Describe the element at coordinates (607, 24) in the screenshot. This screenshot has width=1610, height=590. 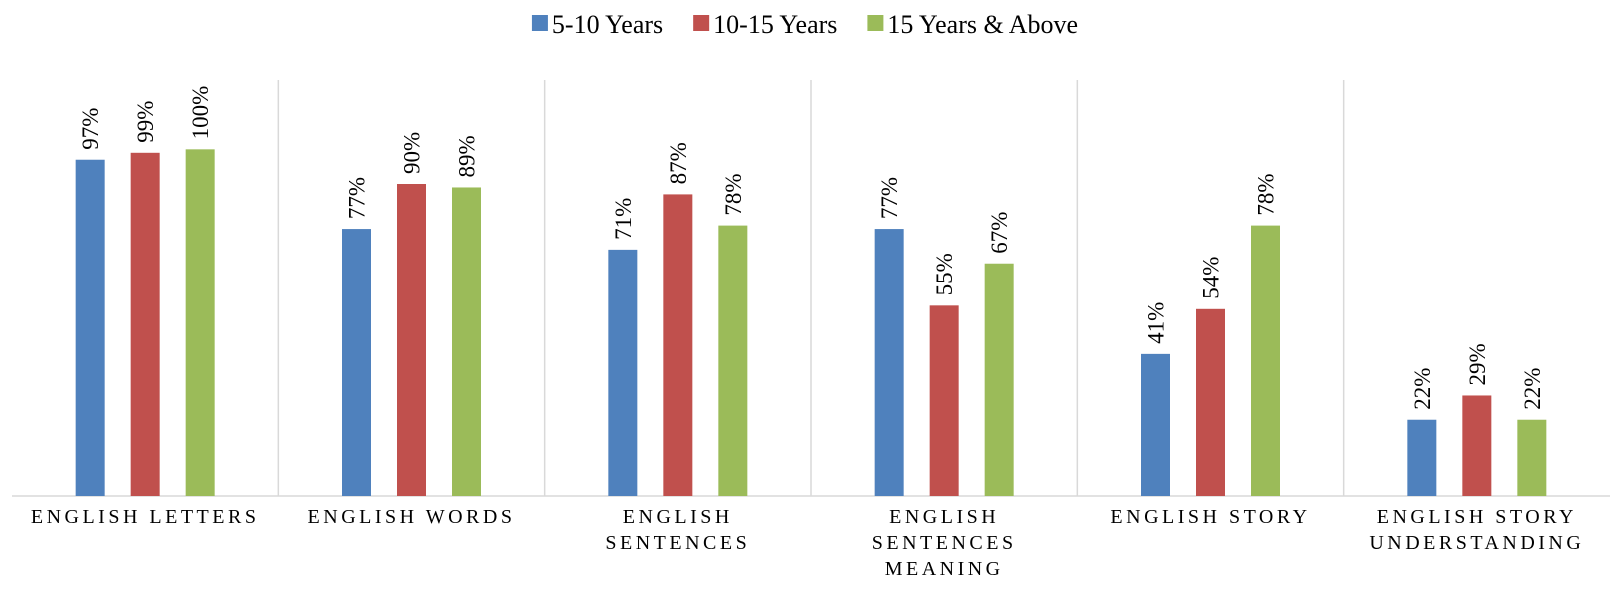
I see `legend-label: 5-10 Years` at that location.